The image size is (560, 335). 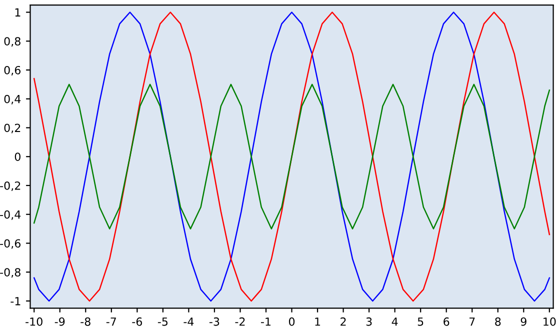 What do you see at coordinates (137, 321) in the screenshot?
I see `x-tick-label: -6` at bounding box center [137, 321].